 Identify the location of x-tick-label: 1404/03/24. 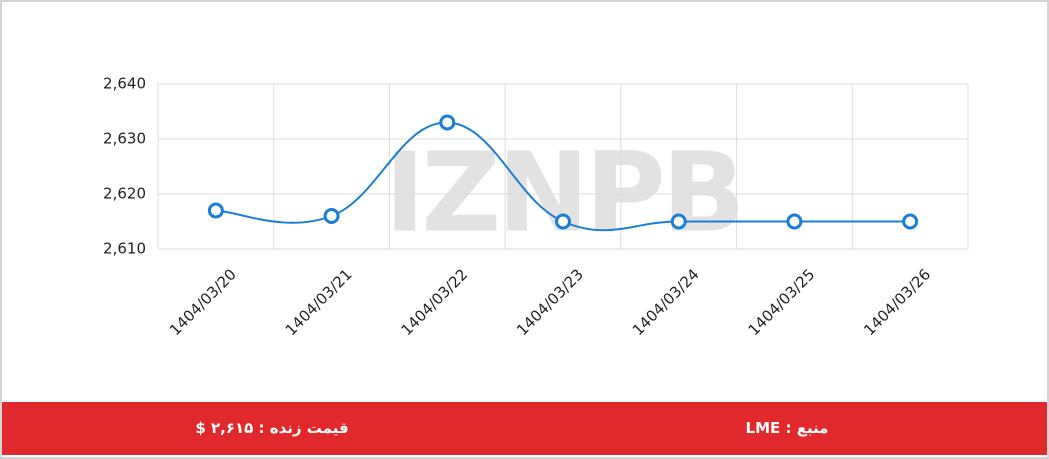
(666, 302).